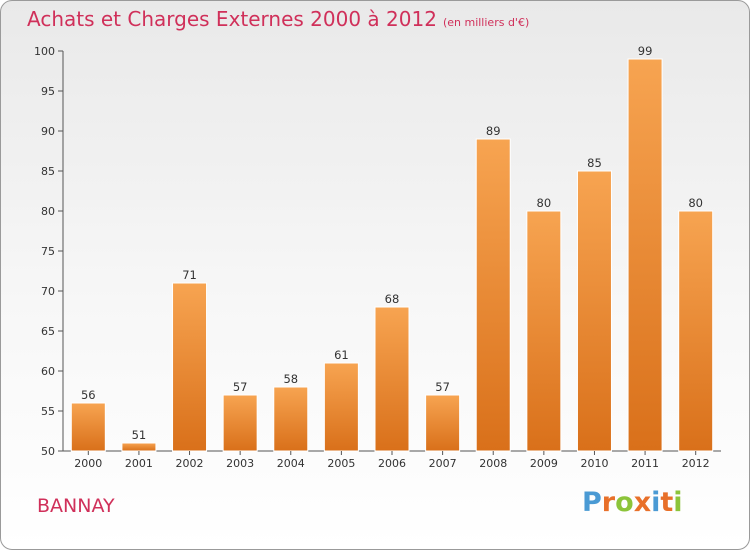 The image size is (750, 550). What do you see at coordinates (645, 255) in the screenshot?
I see `bar-2011` at bounding box center [645, 255].